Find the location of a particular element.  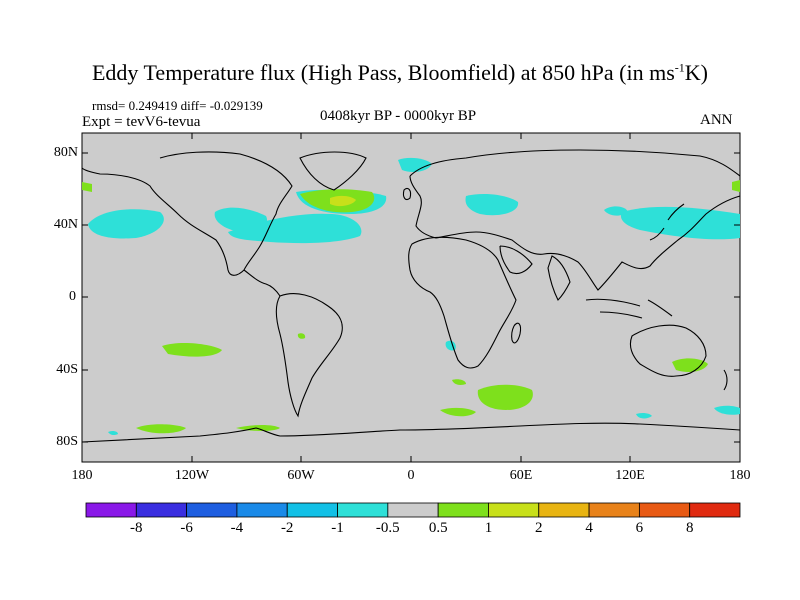

experiment-label: Expt = tevV6-tevua is located at coordinates (141, 122).